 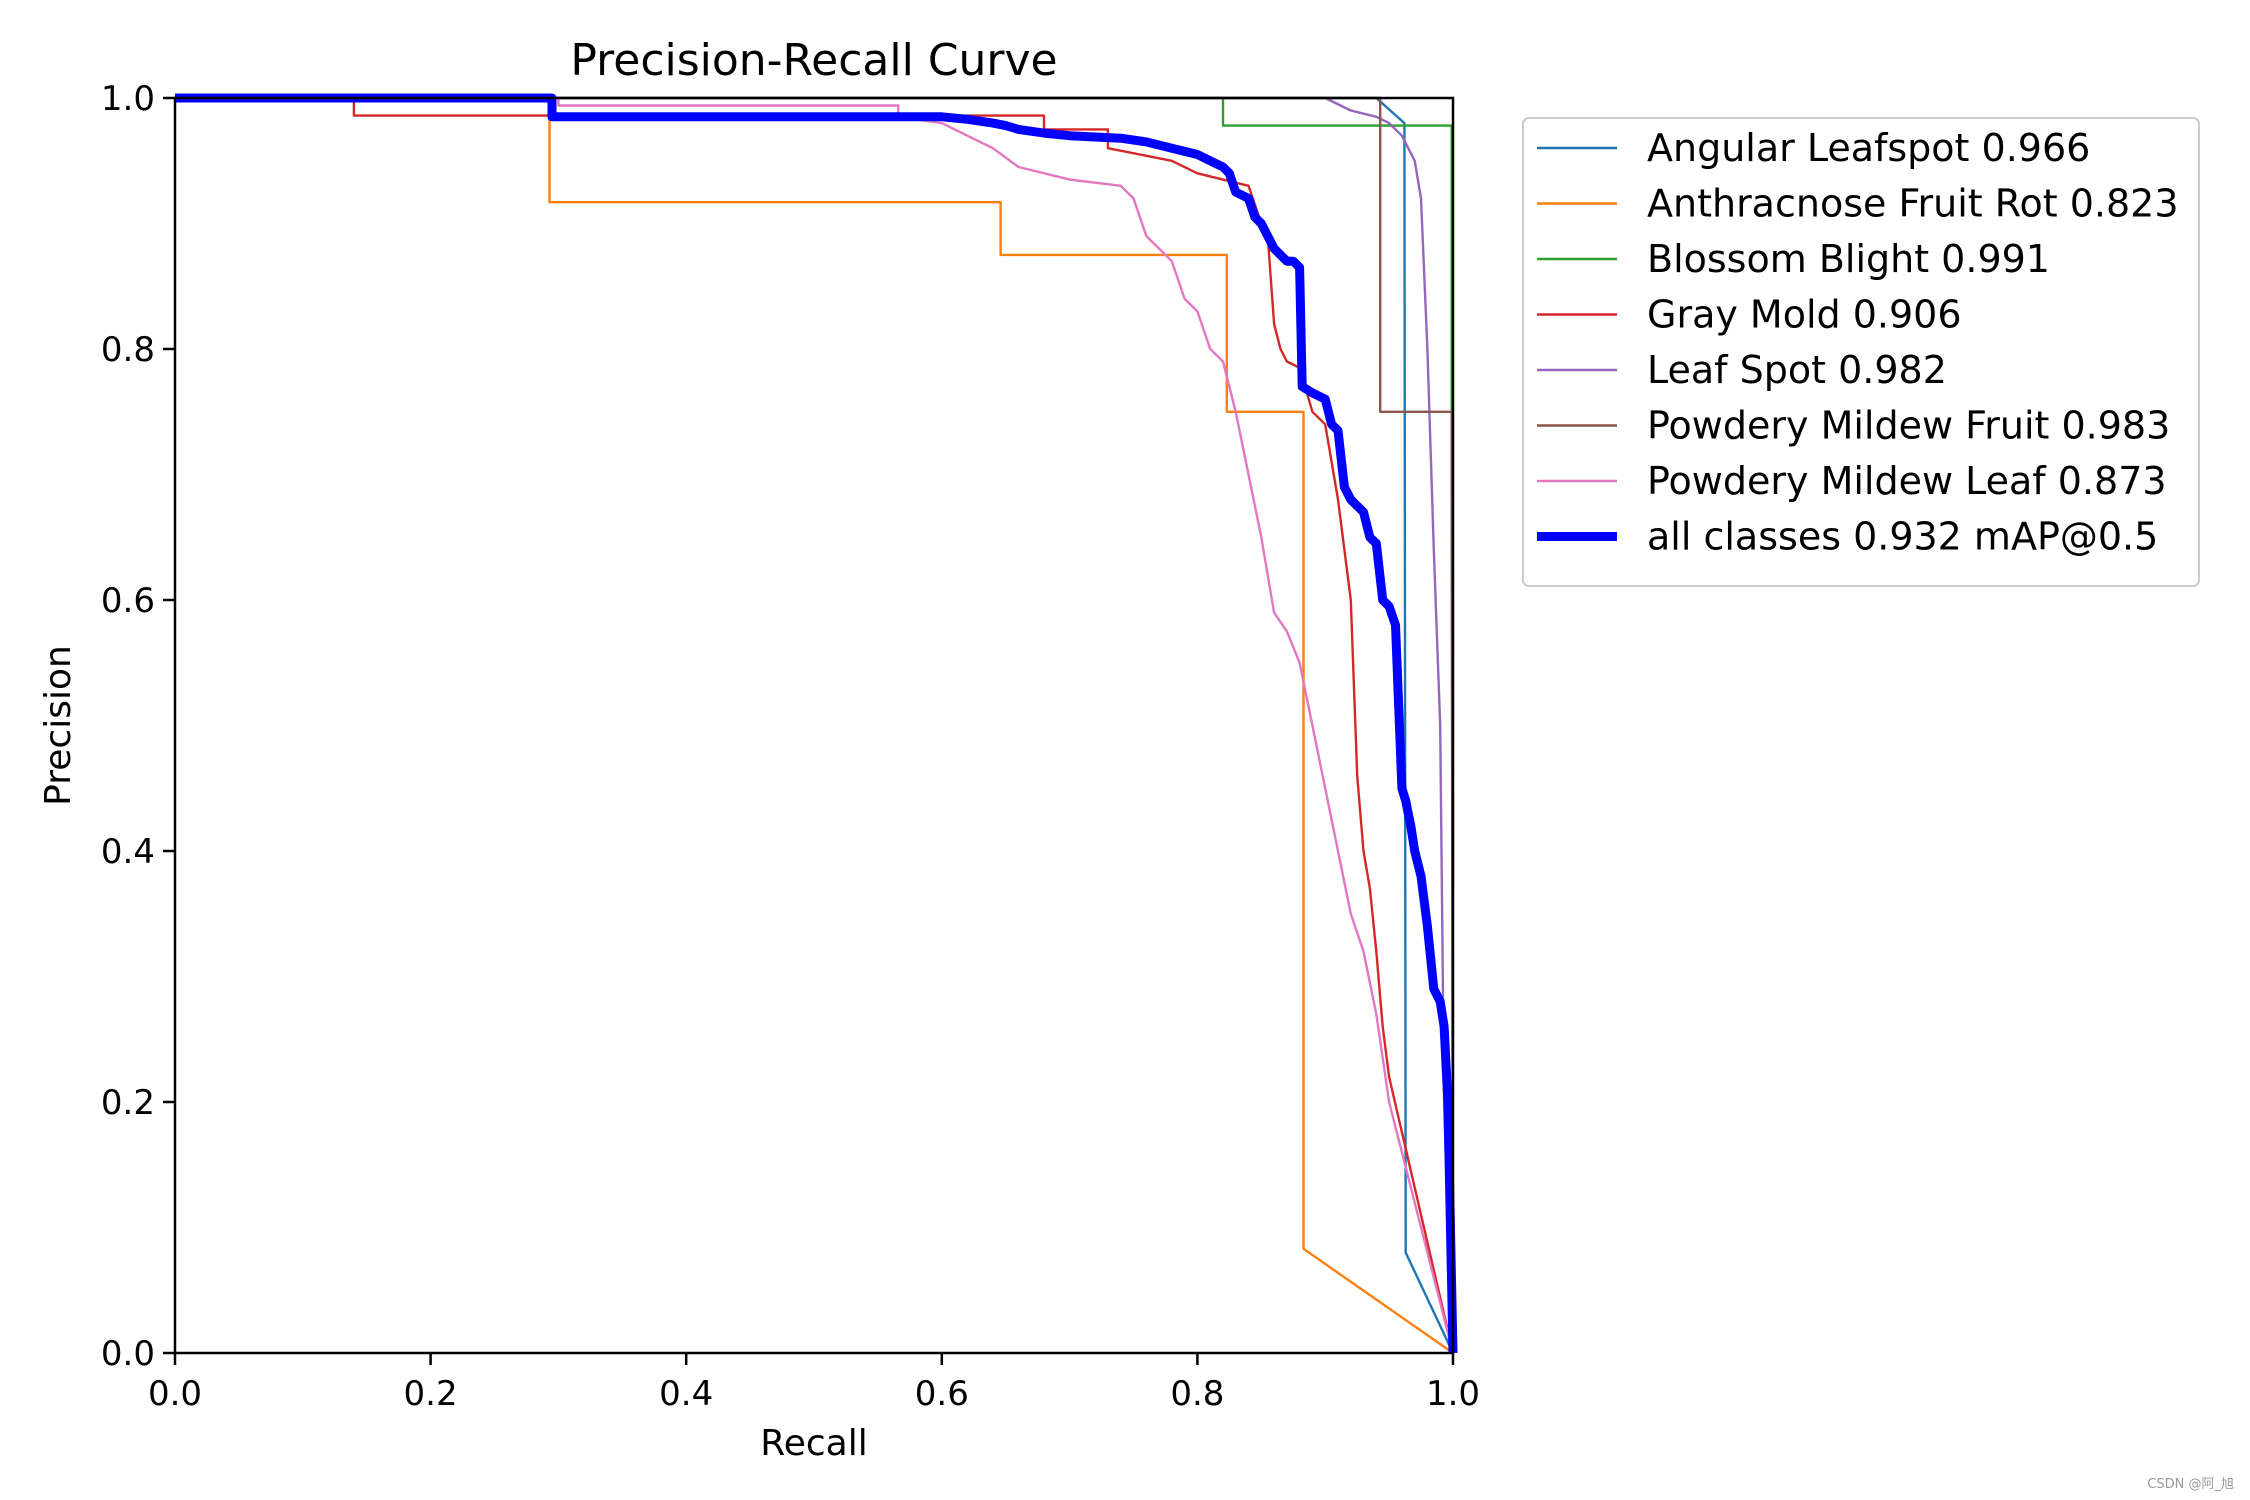 I want to click on legend-label-4: Gray Mold 0.906, so click(x=1804, y=315).